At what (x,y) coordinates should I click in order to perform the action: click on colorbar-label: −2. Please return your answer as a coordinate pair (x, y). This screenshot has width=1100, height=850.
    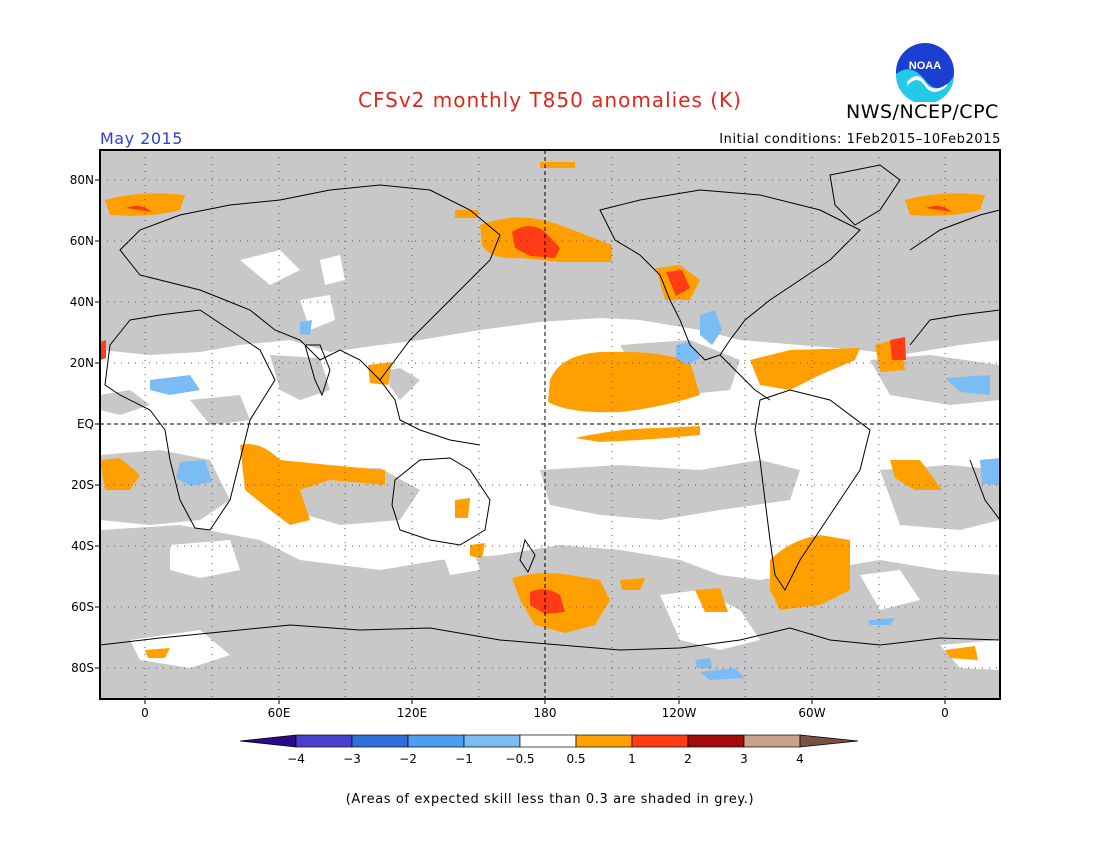
    Looking at the image, I should click on (408, 759).